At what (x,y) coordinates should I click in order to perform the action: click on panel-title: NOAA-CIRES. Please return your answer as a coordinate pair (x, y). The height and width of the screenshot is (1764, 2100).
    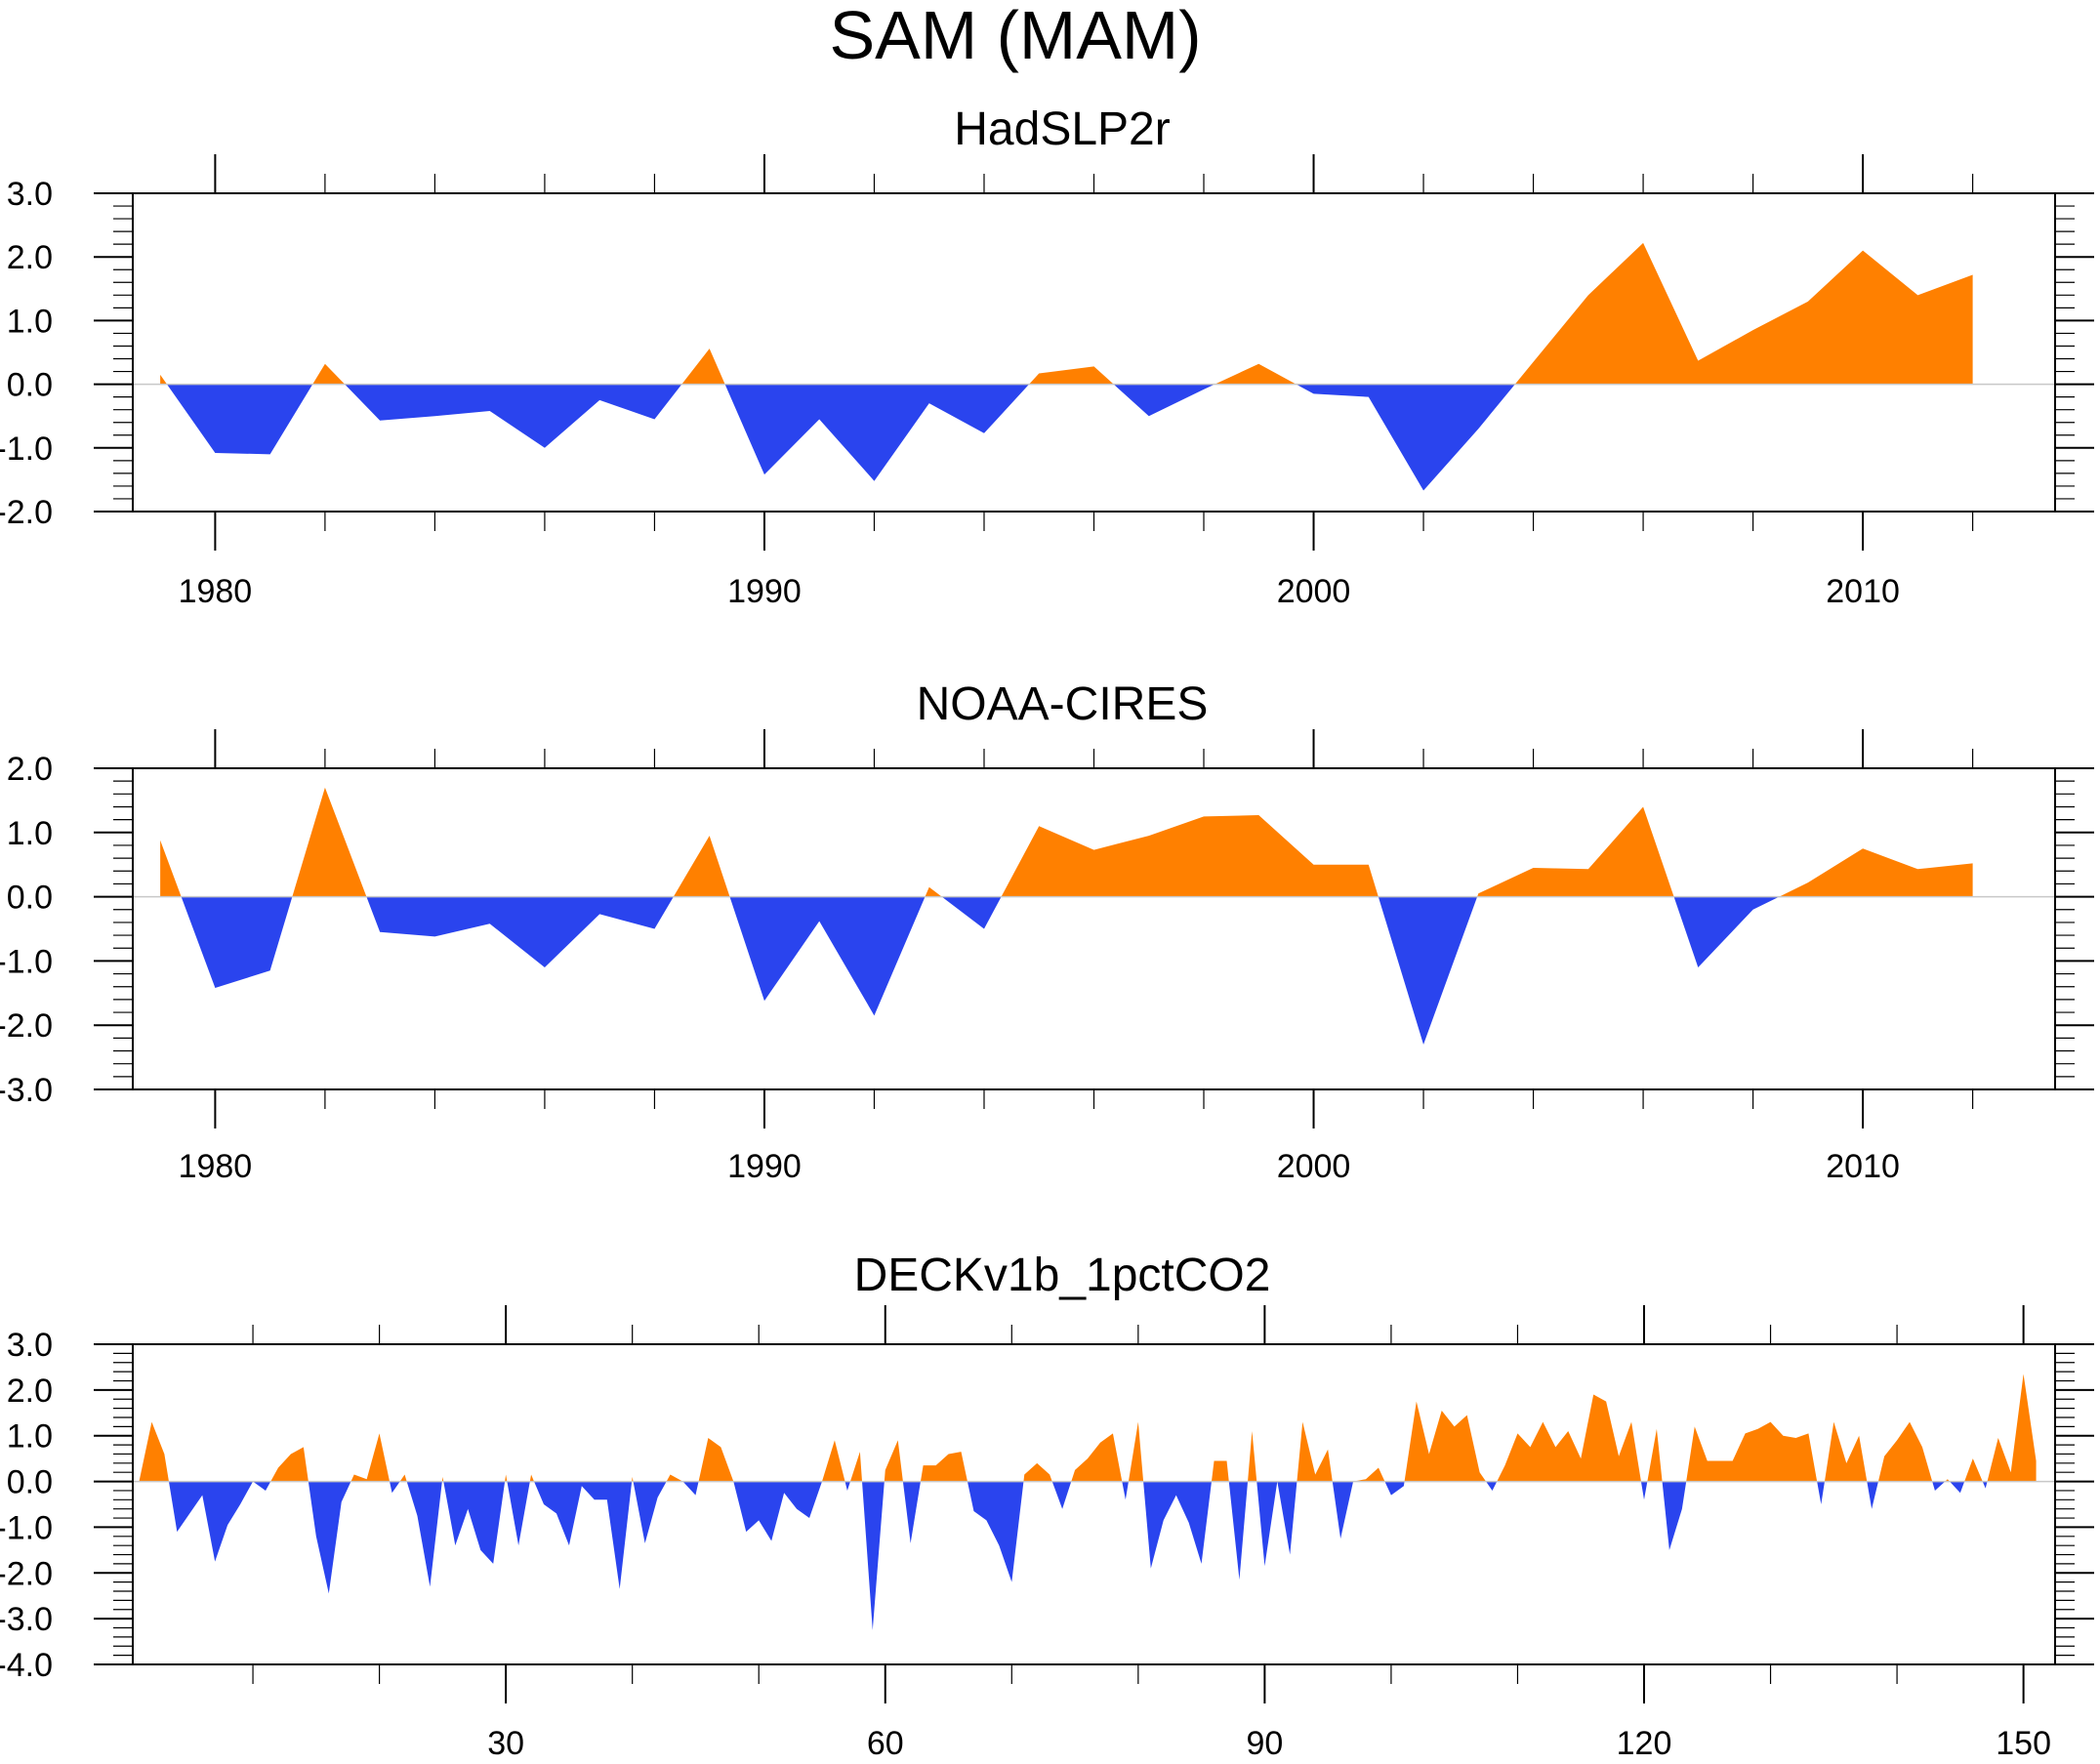
    Looking at the image, I should click on (1063, 704).